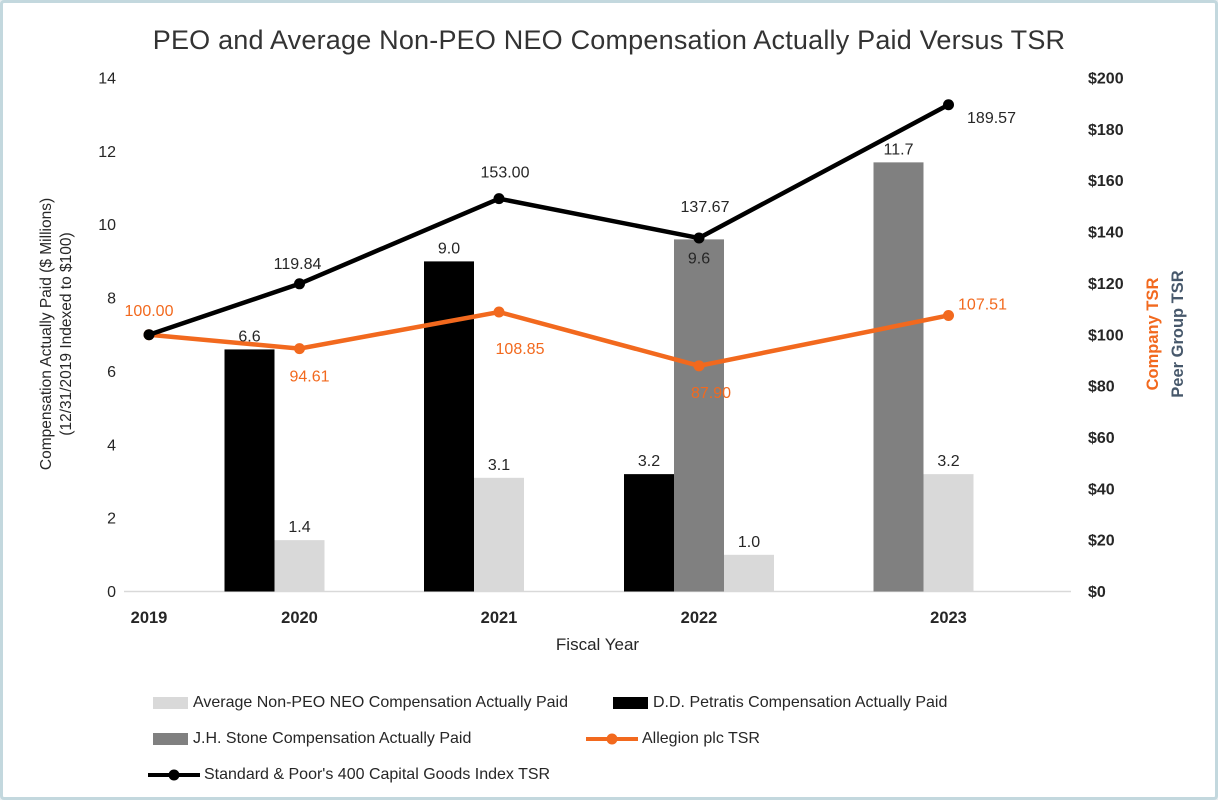 This screenshot has height=800, width=1218. What do you see at coordinates (149, 311) in the screenshot?
I see `tsr-value-label: 100.00` at bounding box center [149, 311].